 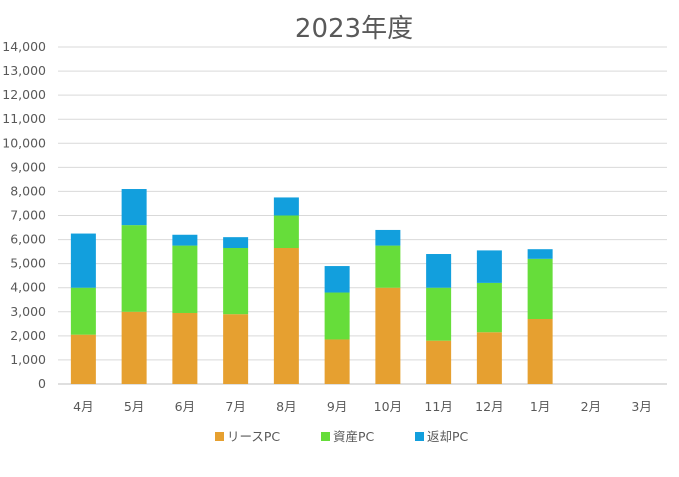 I want to click on x-axis-tick-labels: 4月 5月 6月 7月 8月 9月 10月 11月 12月 1月 2月 3月, so click(x=362, y=406).